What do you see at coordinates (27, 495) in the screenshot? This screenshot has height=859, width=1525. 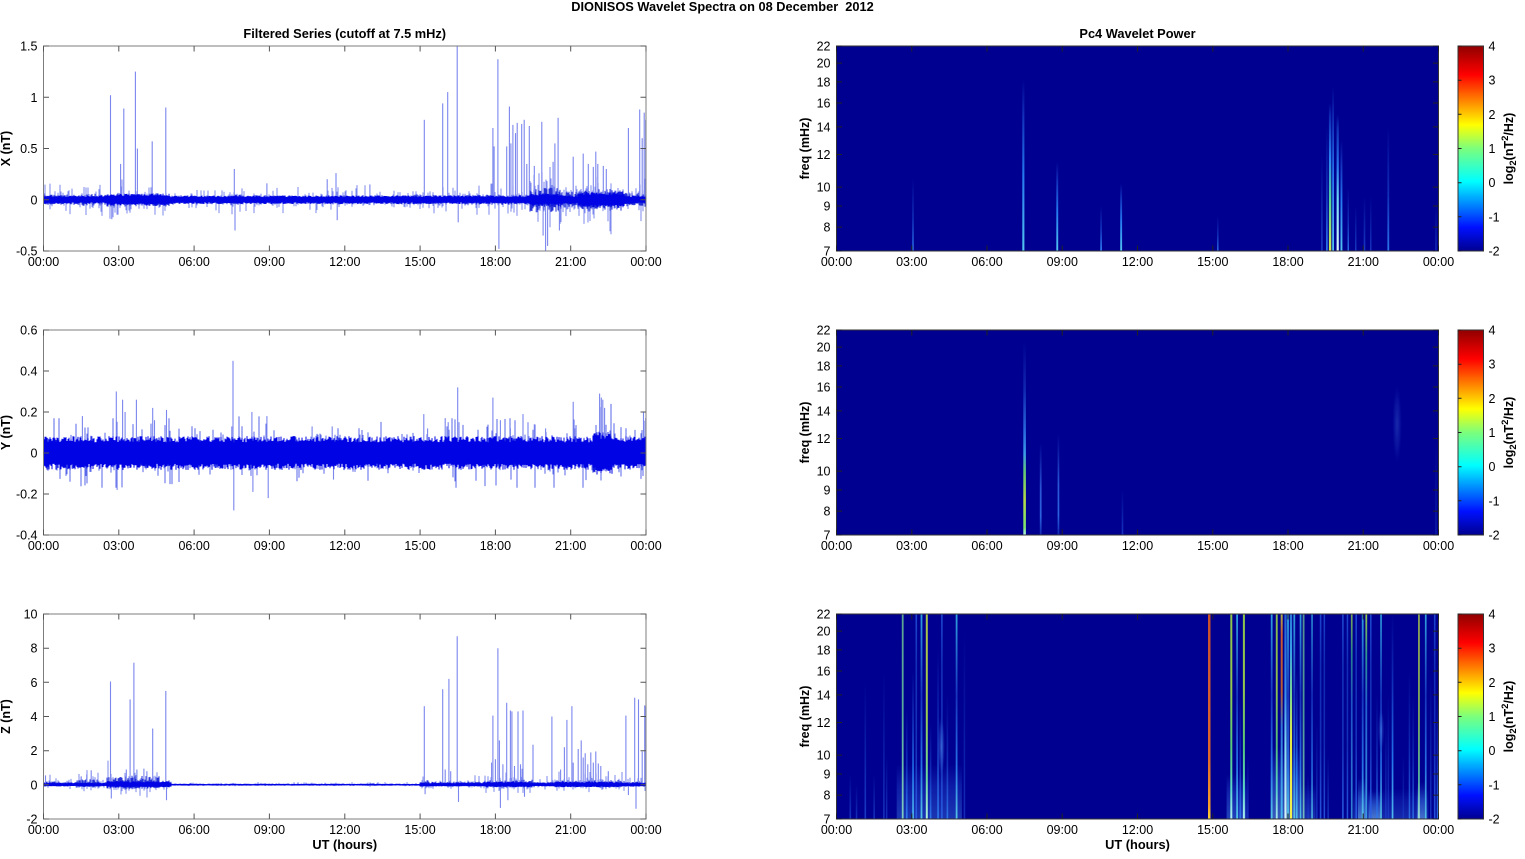 I see `svg-text: -0.2` at bounding box center [27, 495].